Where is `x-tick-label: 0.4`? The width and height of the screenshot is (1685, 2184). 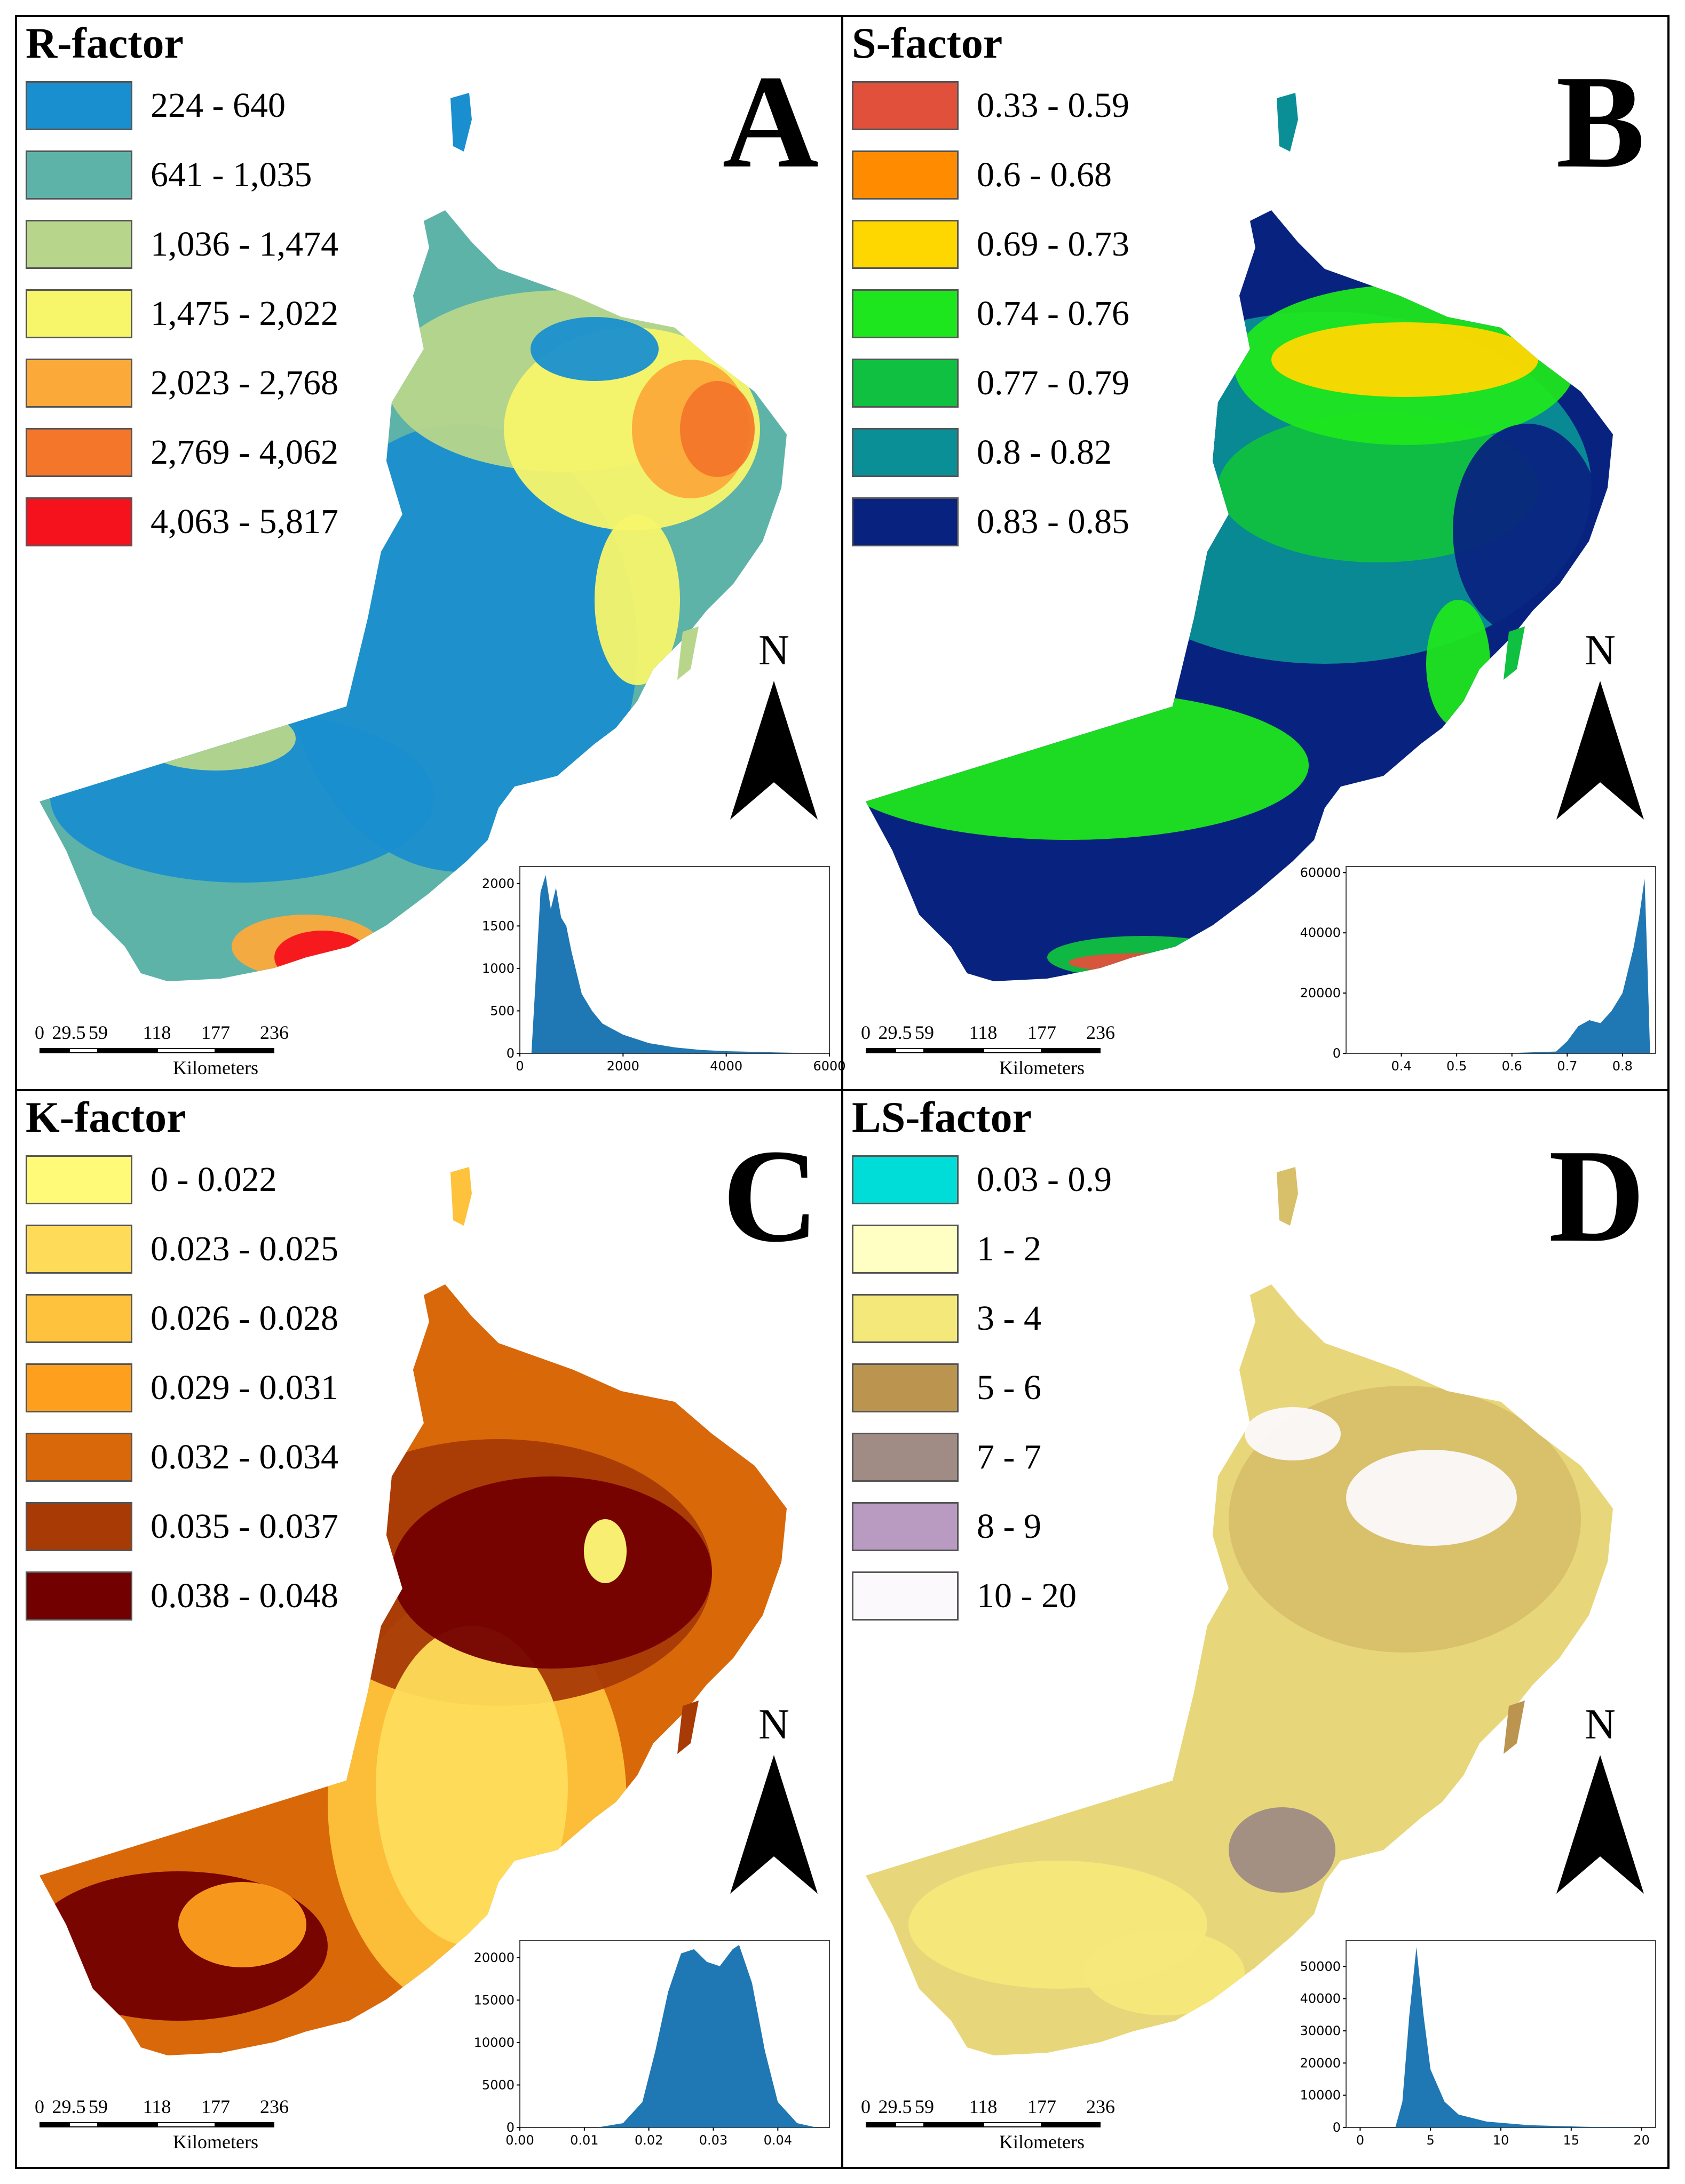 x-tick-label: 0.4 is located at coordinates (1401, 1066).